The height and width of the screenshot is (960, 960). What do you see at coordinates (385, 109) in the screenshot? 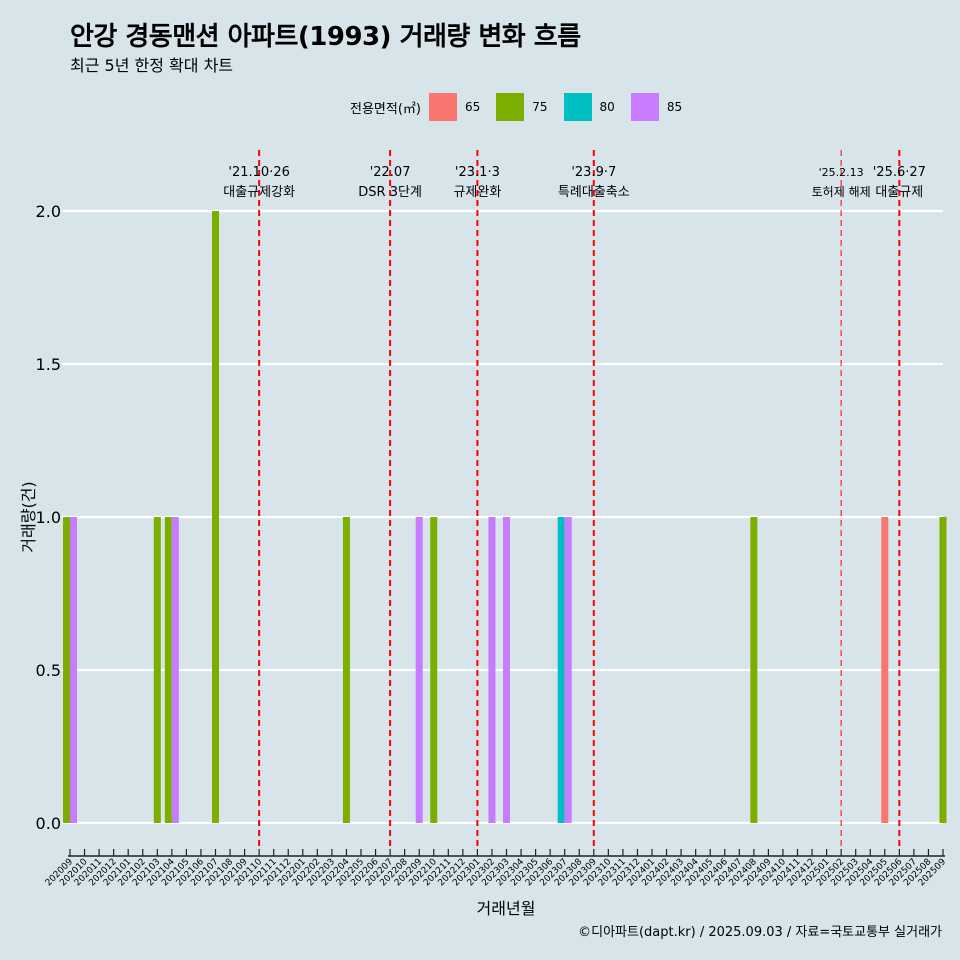
I see `legend-title: 전용면적(㎡)` at bounding box center [385, 109].